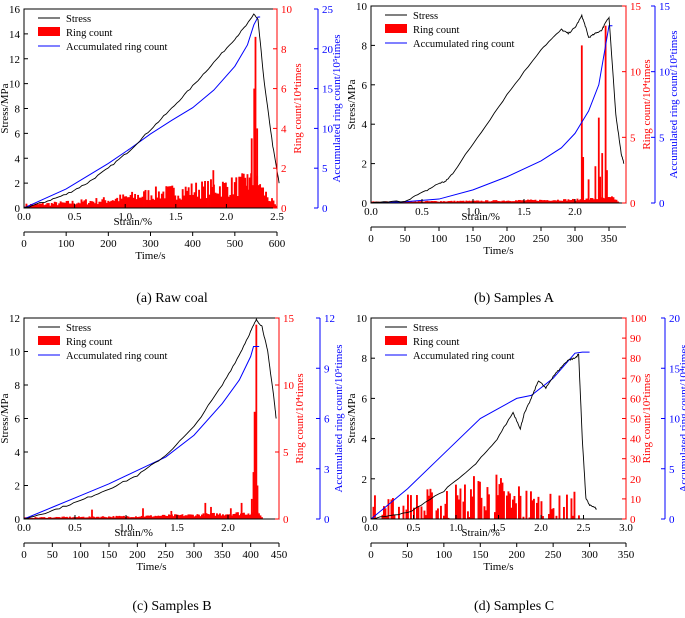  I want to click on time-tick-label: 50, so click(53, 555).